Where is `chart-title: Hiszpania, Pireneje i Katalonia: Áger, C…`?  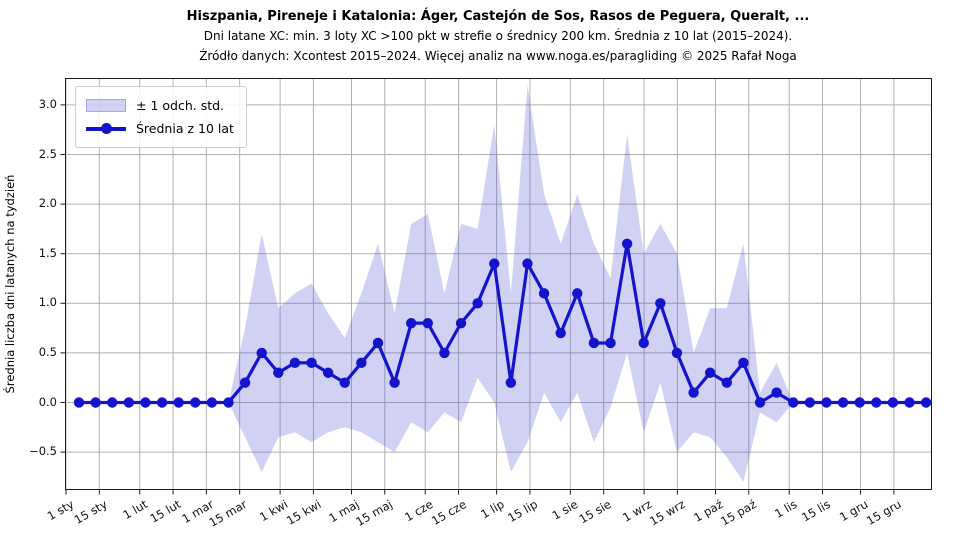 chart-title: Hiszpania, Pireneje i Katalonia: Áger, C… is located at coordinates (498, 16).